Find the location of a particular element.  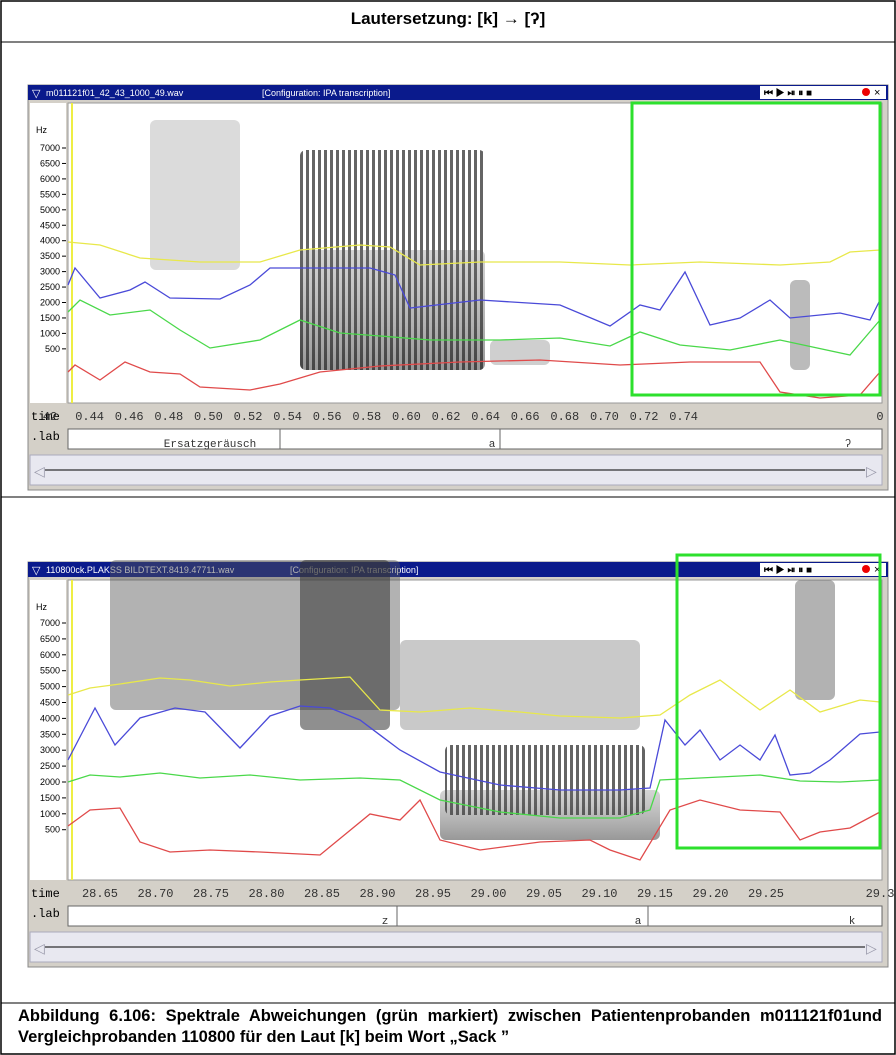

time-tick-label: 0.50 is located at coordinates (208, 417).